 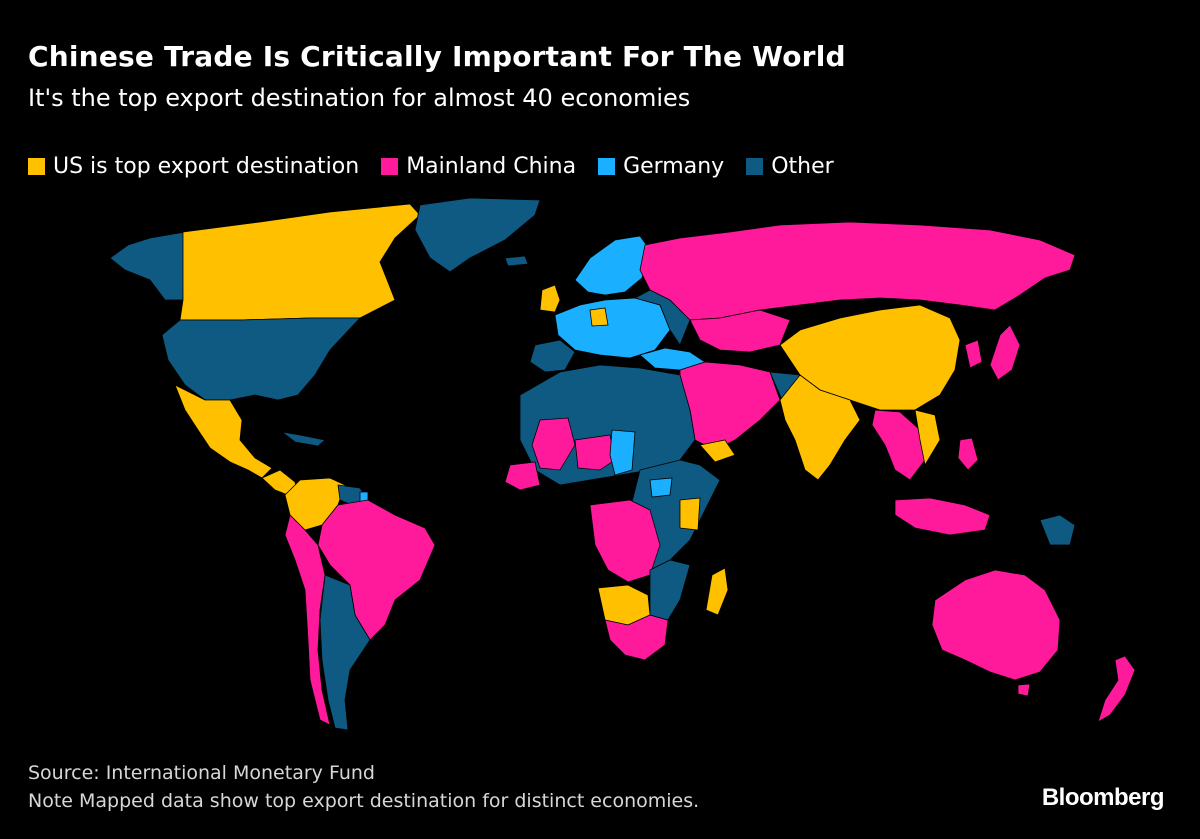 I want to click on region-madagascar, so click(x=717, y=591).